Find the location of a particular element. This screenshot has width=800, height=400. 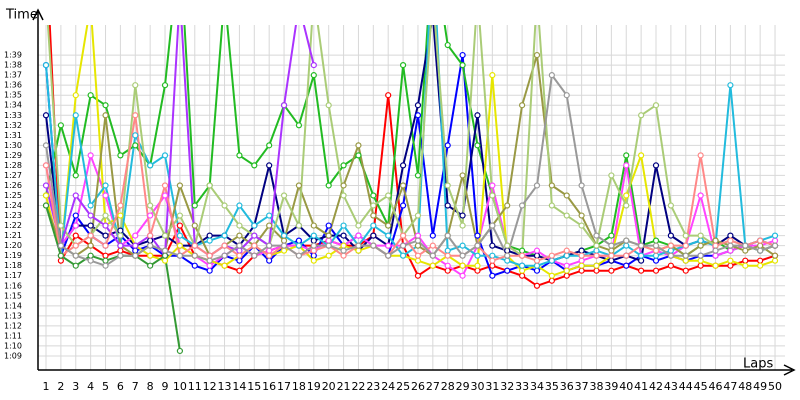

y-tick-label: 1:25 is located at coordinates (13, 195).